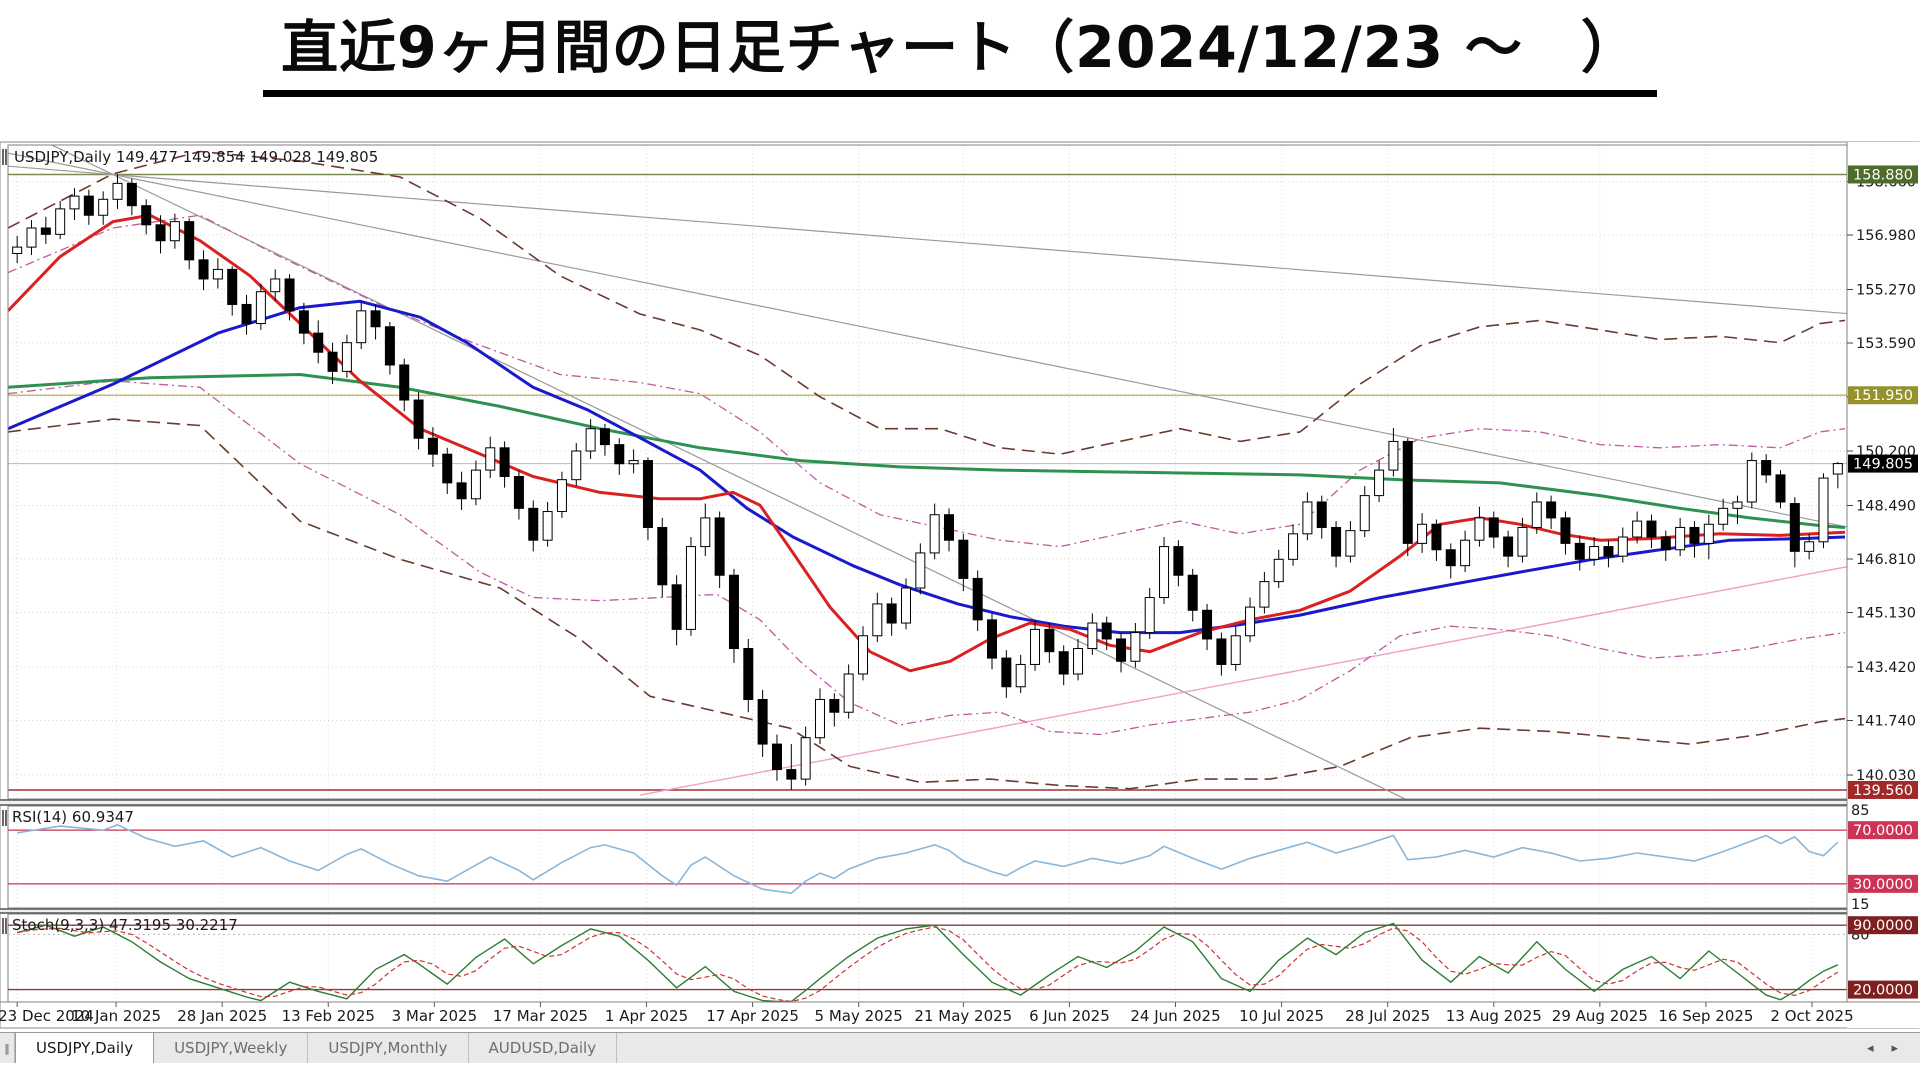  What do you see at coordinates (1243, 681) in the screenshot?
I see `support-trendline` at bounding box center [1243, 681].